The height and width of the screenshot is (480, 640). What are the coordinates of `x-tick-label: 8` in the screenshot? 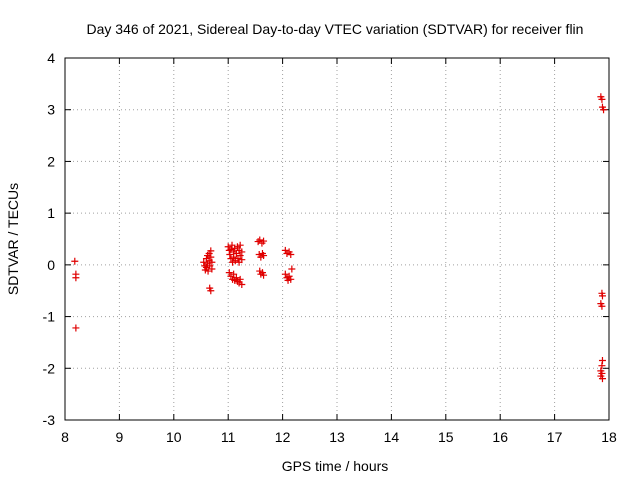 It's located at (65, 437).